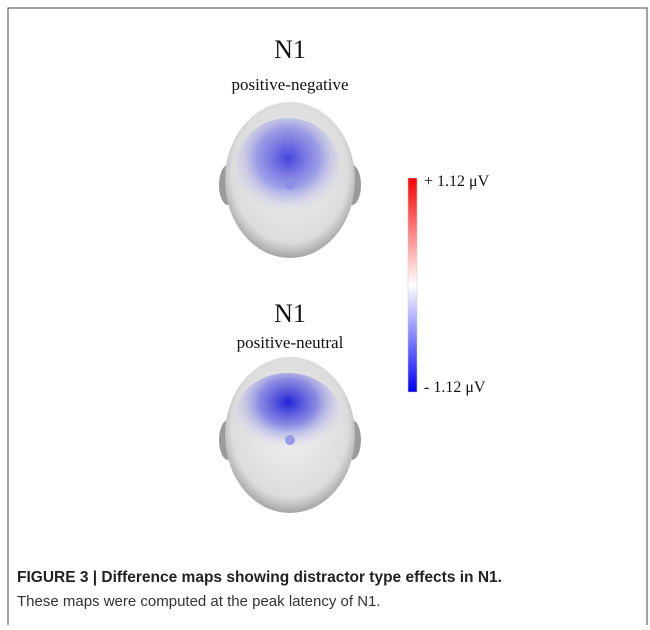  Describe the element at coordinates (290, 342) in the screenshot. I see `panel-subtitle: positive-neutral` at that location.